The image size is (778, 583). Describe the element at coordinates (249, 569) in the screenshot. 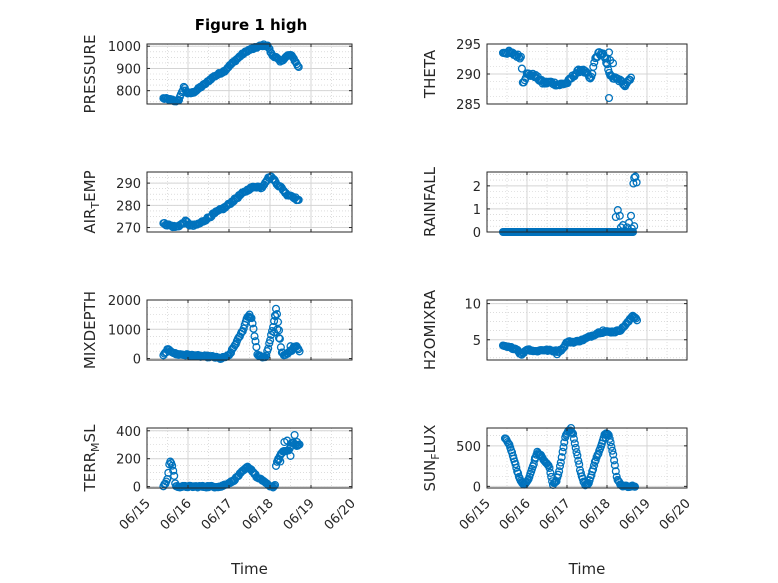

I see `x-axis-label: Time` at that location.